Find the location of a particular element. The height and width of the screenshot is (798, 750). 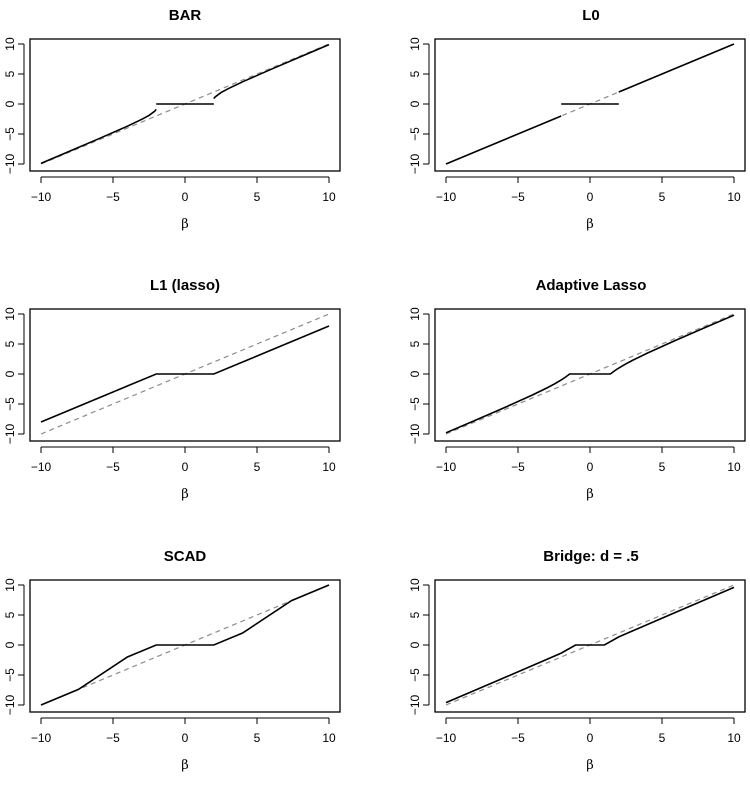

chart-panel-l1-lasso: L1 (lasso) −10 −5 0 5 10 β −10 −5 0 5 10 is located at coordinates (172, 389).